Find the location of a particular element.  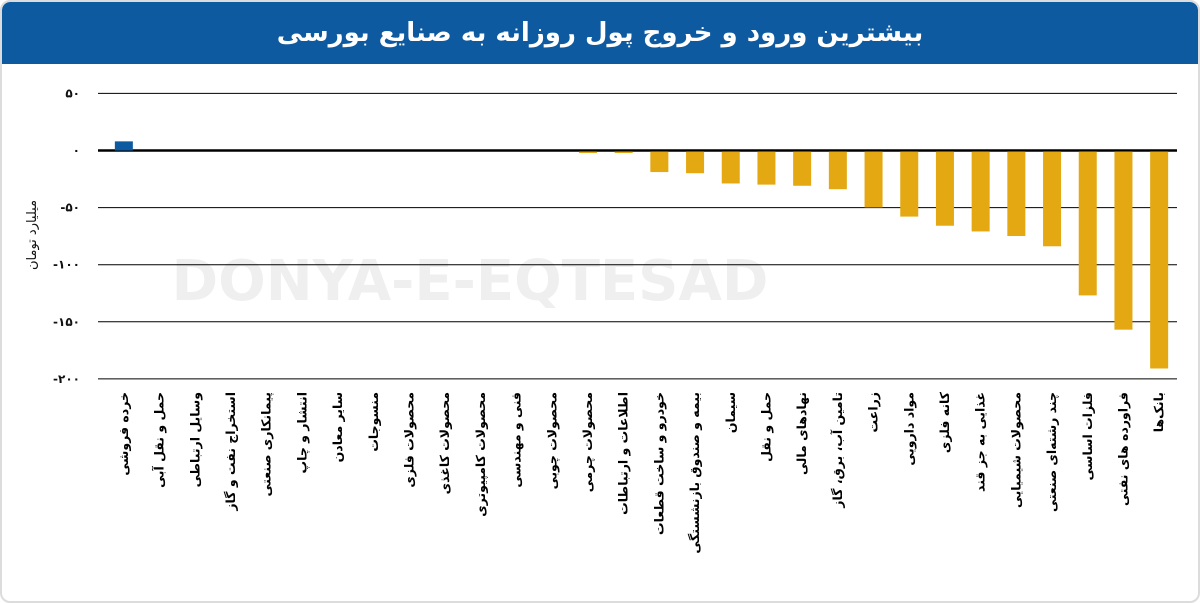

x-tick-label: استخراج نفت و گاز is located at coordinates (230, 452).